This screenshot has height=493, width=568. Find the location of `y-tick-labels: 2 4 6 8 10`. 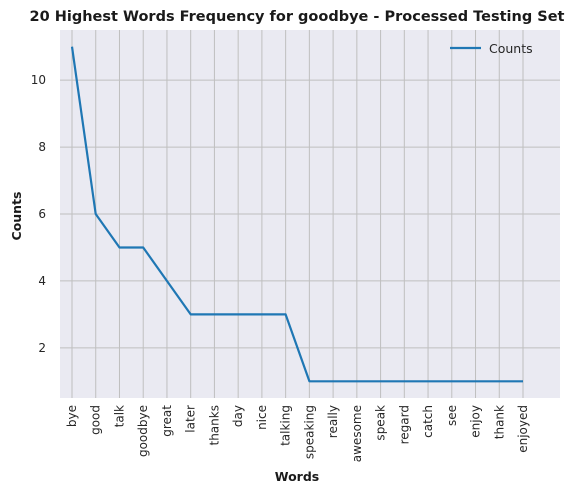

y-tick-labels: 2 4 6 8 10 is located at coordinates (38, 214).